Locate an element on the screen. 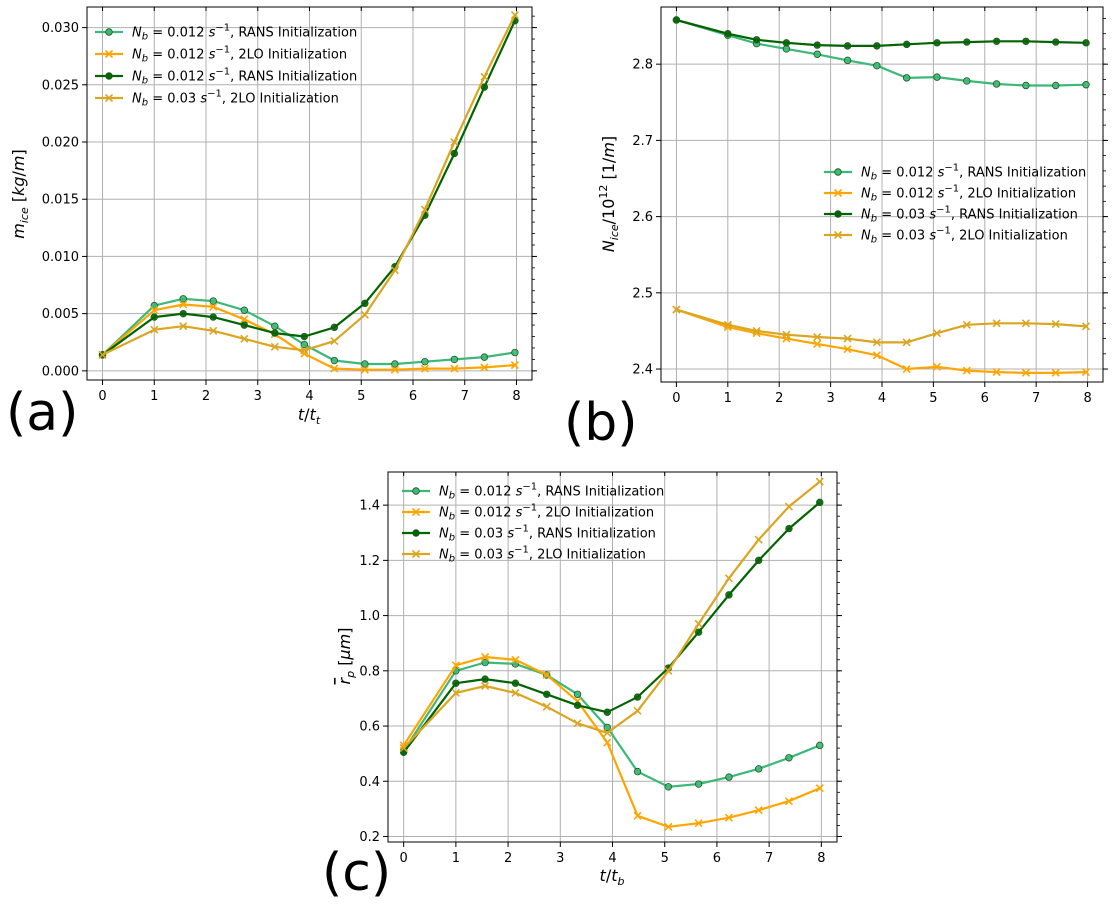 The height and width of the screenshot is (905, 1119). y-tick-label: 0.6 is located at coordinates (369, 727).